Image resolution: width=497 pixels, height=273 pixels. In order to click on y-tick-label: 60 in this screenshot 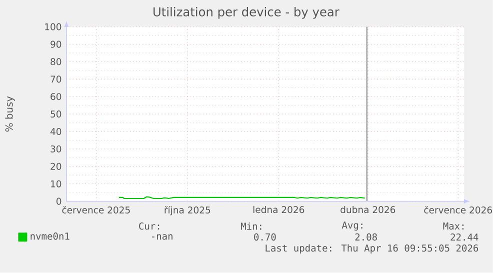, I will do `click(56, 96)`.